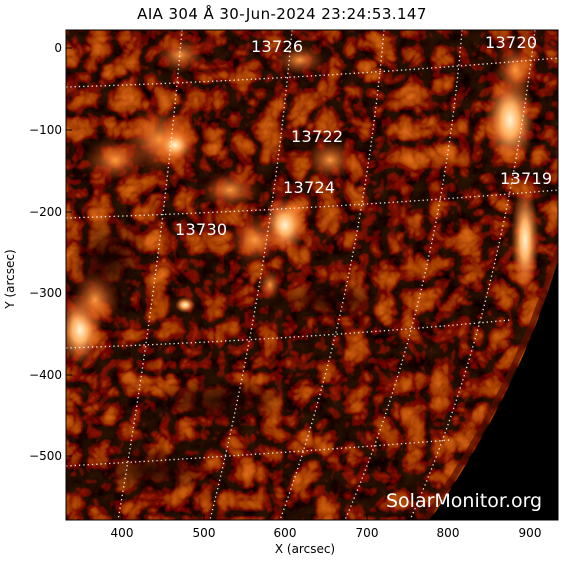  I want to click on y-tick-label: −500, so click(45, 456).